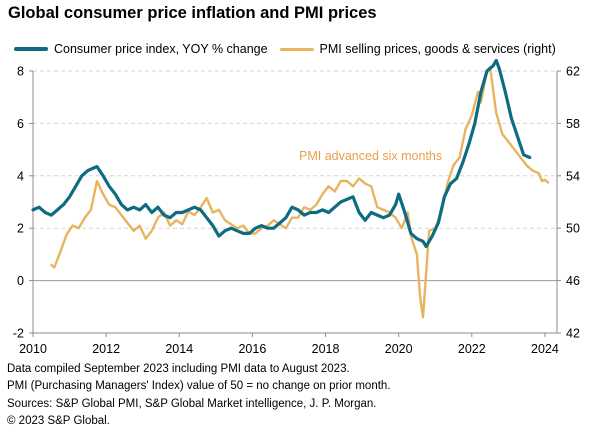  Describe the element at coordinates (573, 334) in the screenshot. I see `right-tick-label: 42` at that location.